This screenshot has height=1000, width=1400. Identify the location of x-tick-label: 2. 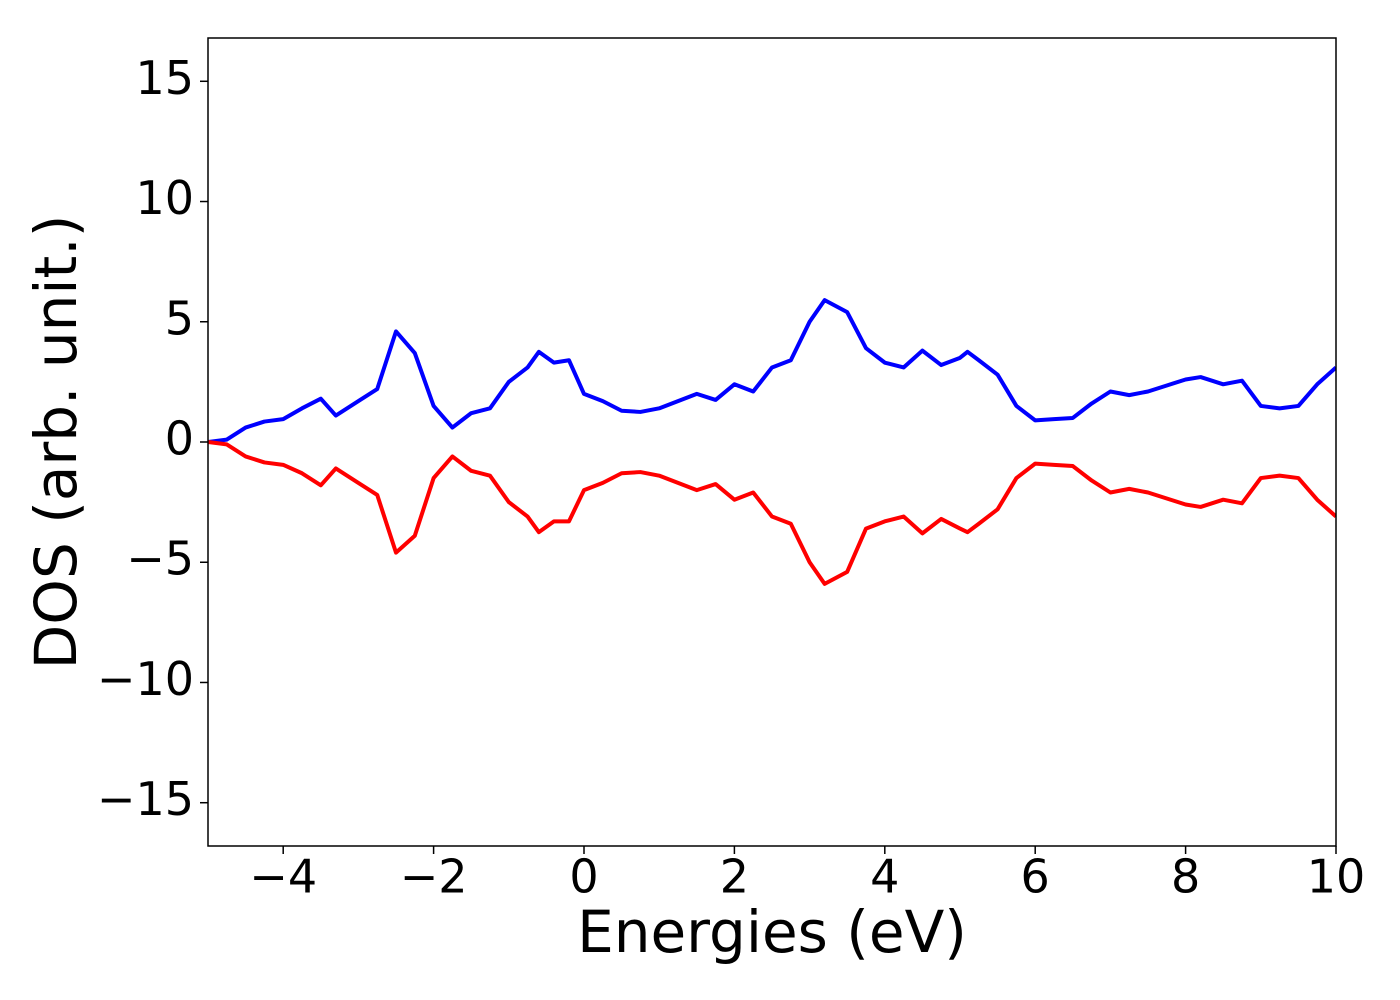
(734, 877).